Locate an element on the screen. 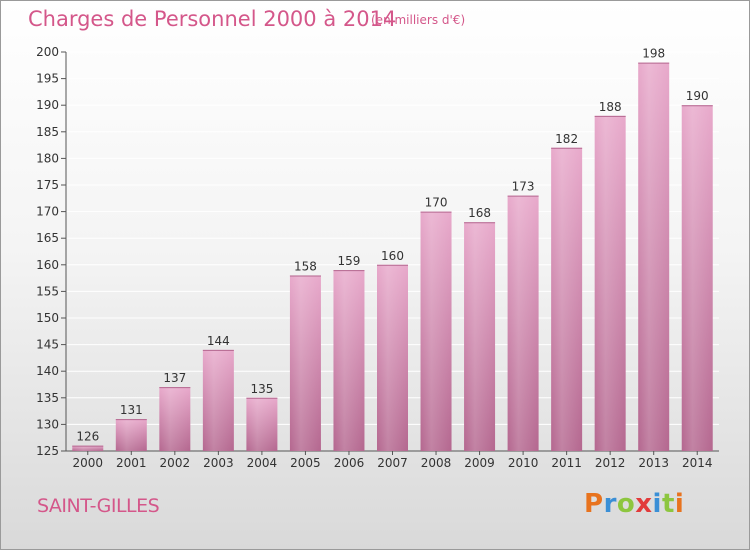  y-tick-label: 190 is located at coordinates (47, 105).